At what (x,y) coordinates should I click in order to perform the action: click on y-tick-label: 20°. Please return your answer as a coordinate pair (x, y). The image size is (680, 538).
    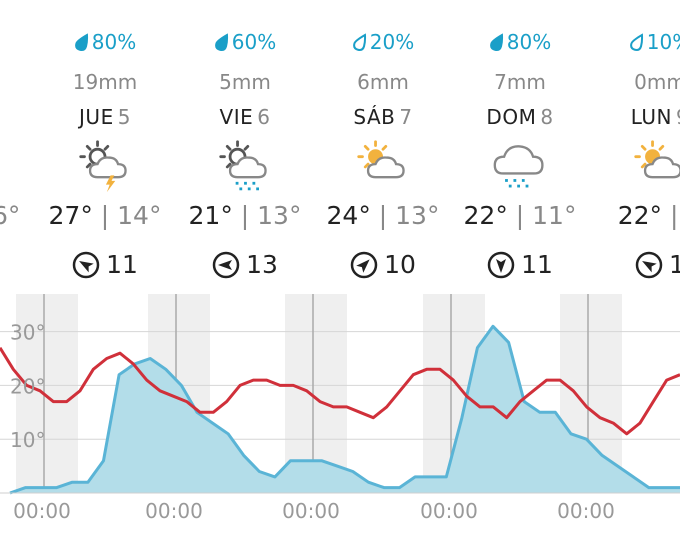
    Looking at the image, I should click on (27, 386).